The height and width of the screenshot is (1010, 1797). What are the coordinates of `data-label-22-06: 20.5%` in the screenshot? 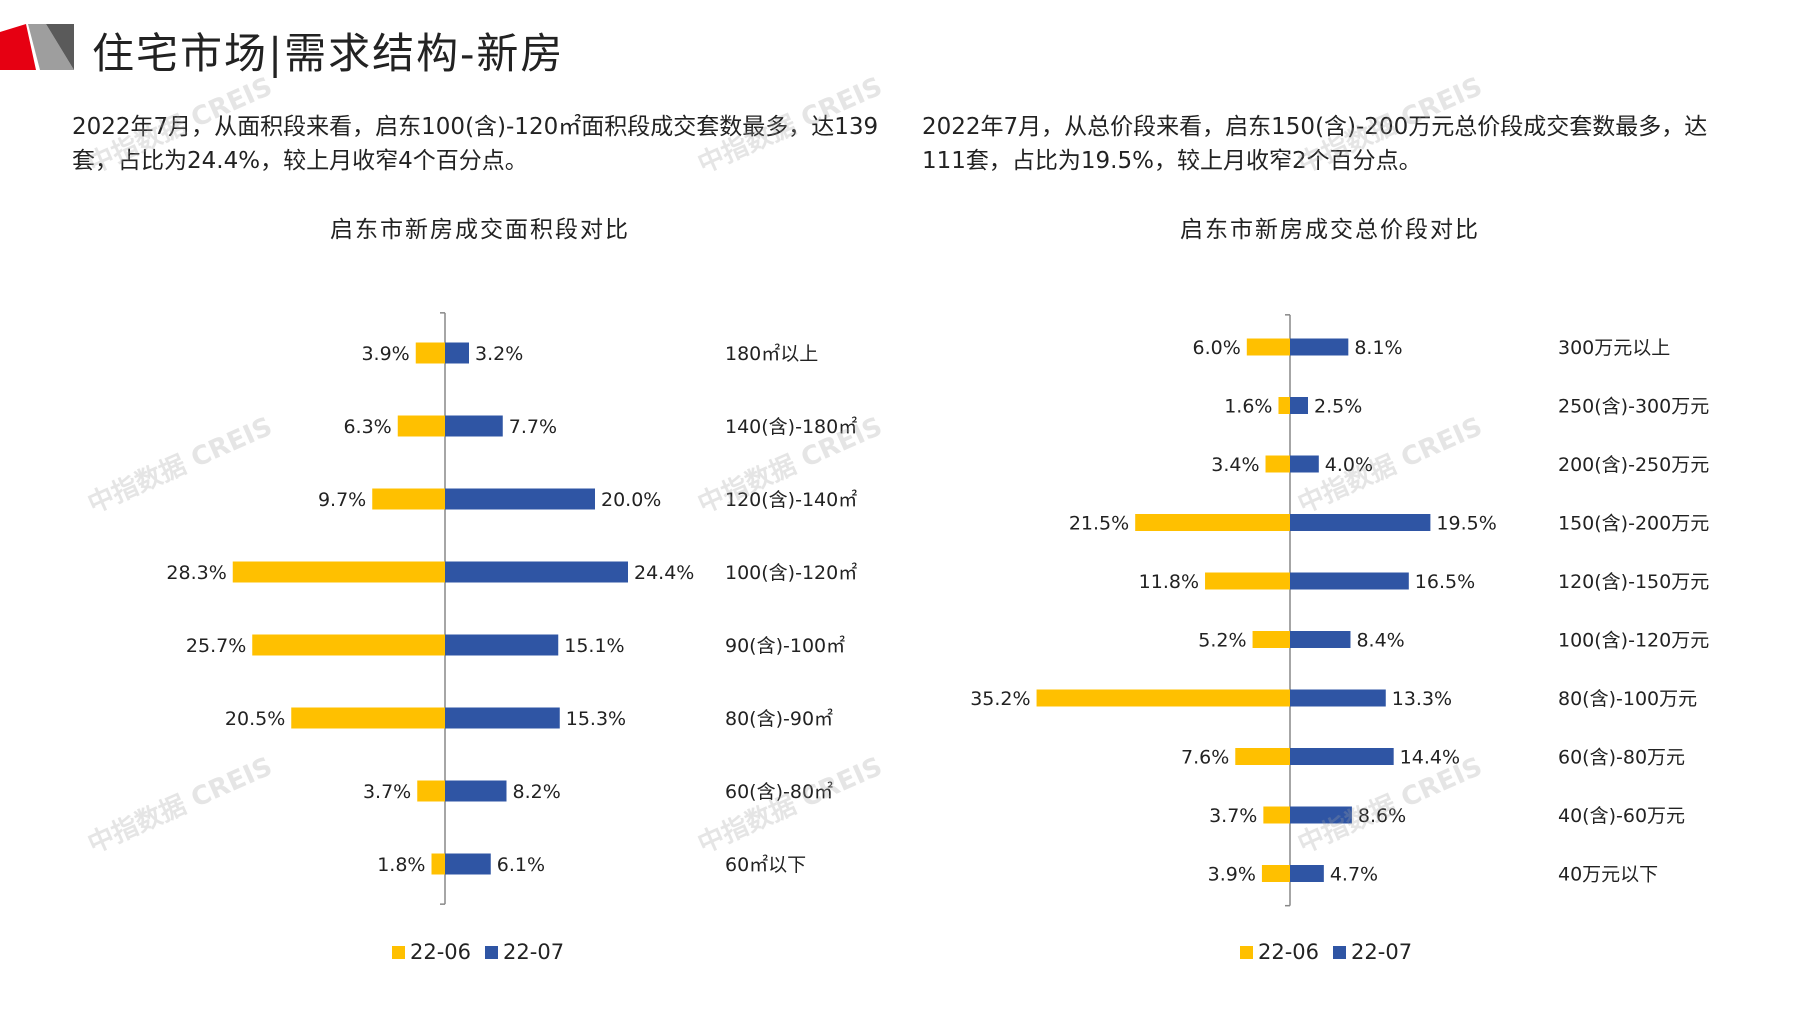 It's located at (255, 719).